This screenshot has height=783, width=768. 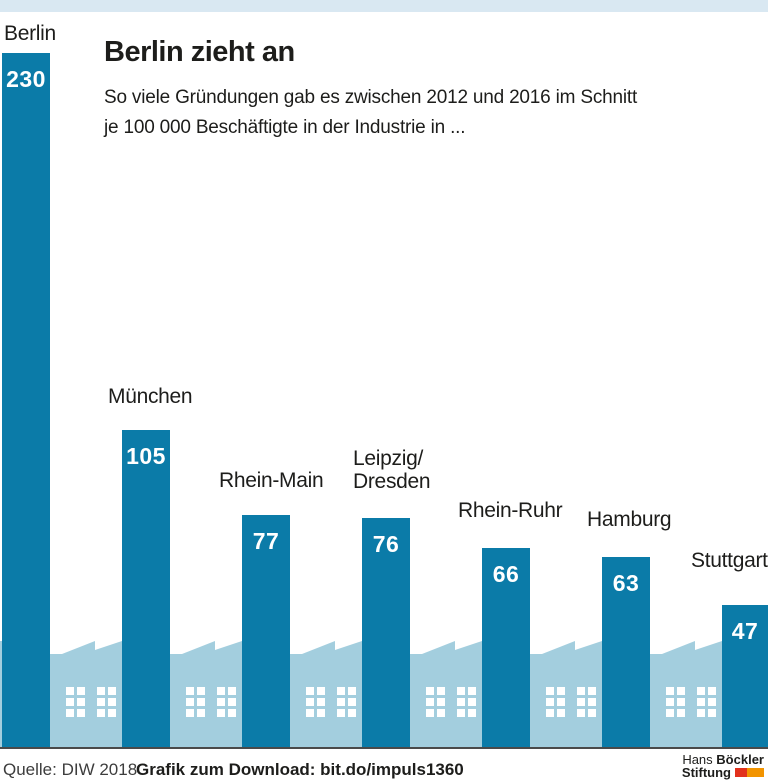 What do you see at coordinates (510, 510) in the screenshot?
I see `bar-label-rhein-ruhr: Rhein-Ruhr` at bounding box center [510, 510].